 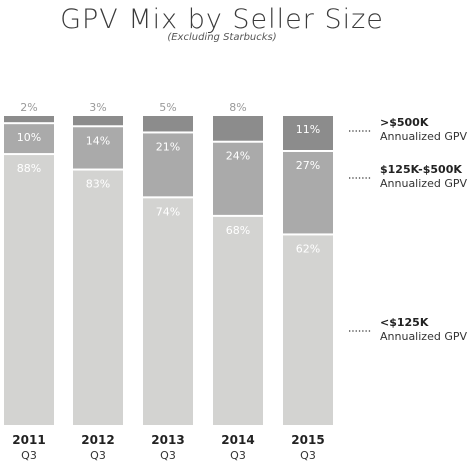 What do you see at coordinates (167, 440) in the screenshot?
I see `x-tick-label-2013: 2013` at bounding box center [167, 440].